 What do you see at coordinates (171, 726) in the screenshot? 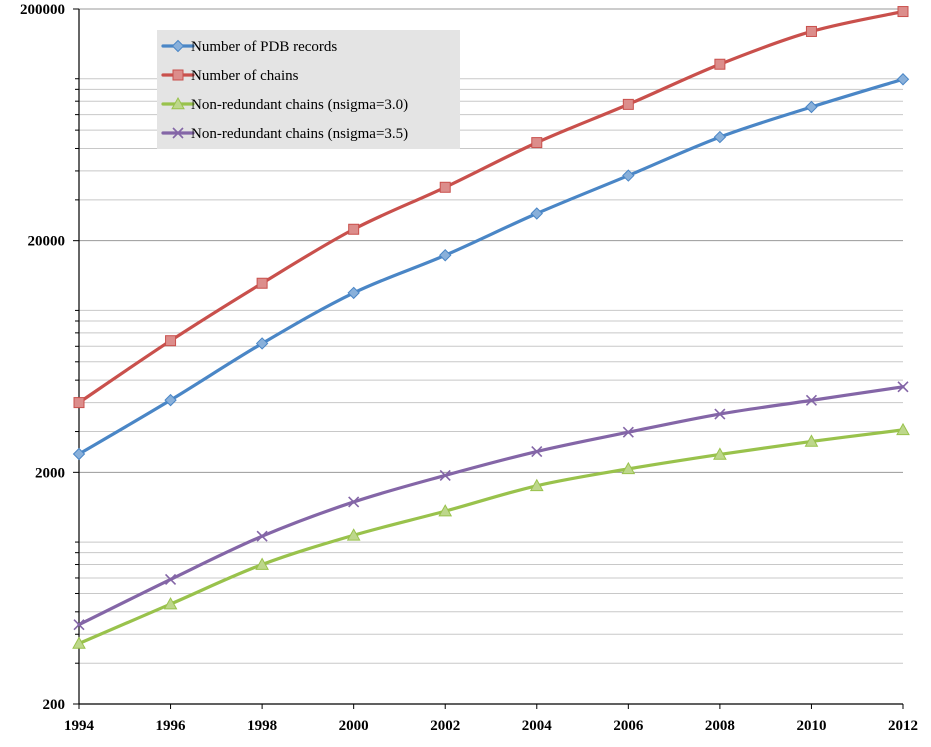
I see `x-tick-label: 1996` at bounding box center [171, 726].